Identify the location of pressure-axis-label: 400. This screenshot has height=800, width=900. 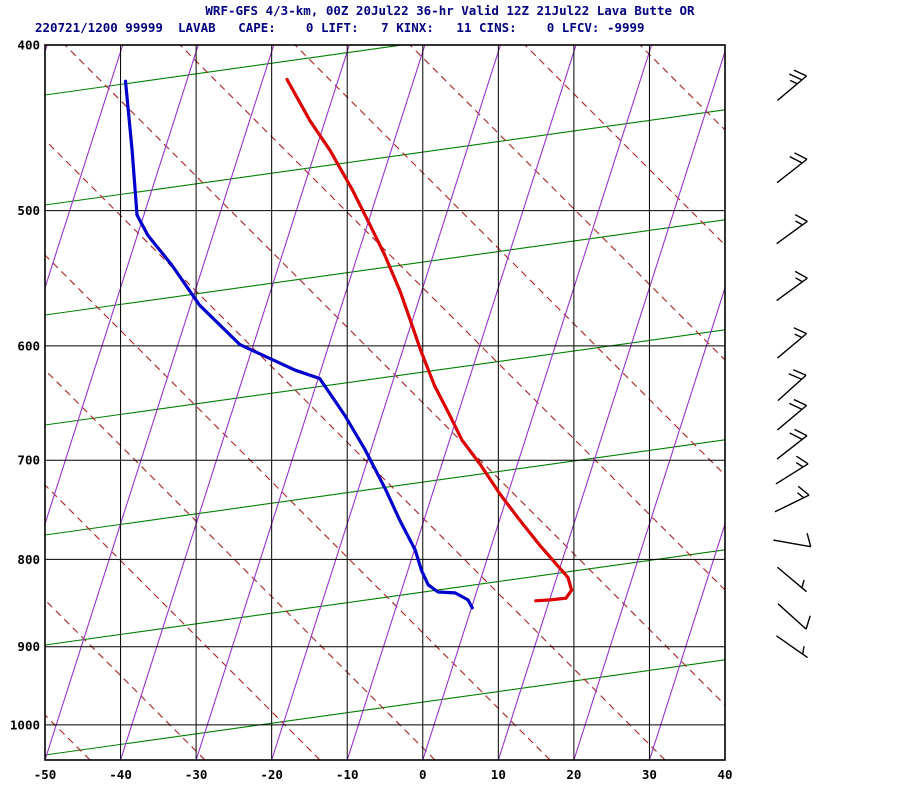
(28, 45).